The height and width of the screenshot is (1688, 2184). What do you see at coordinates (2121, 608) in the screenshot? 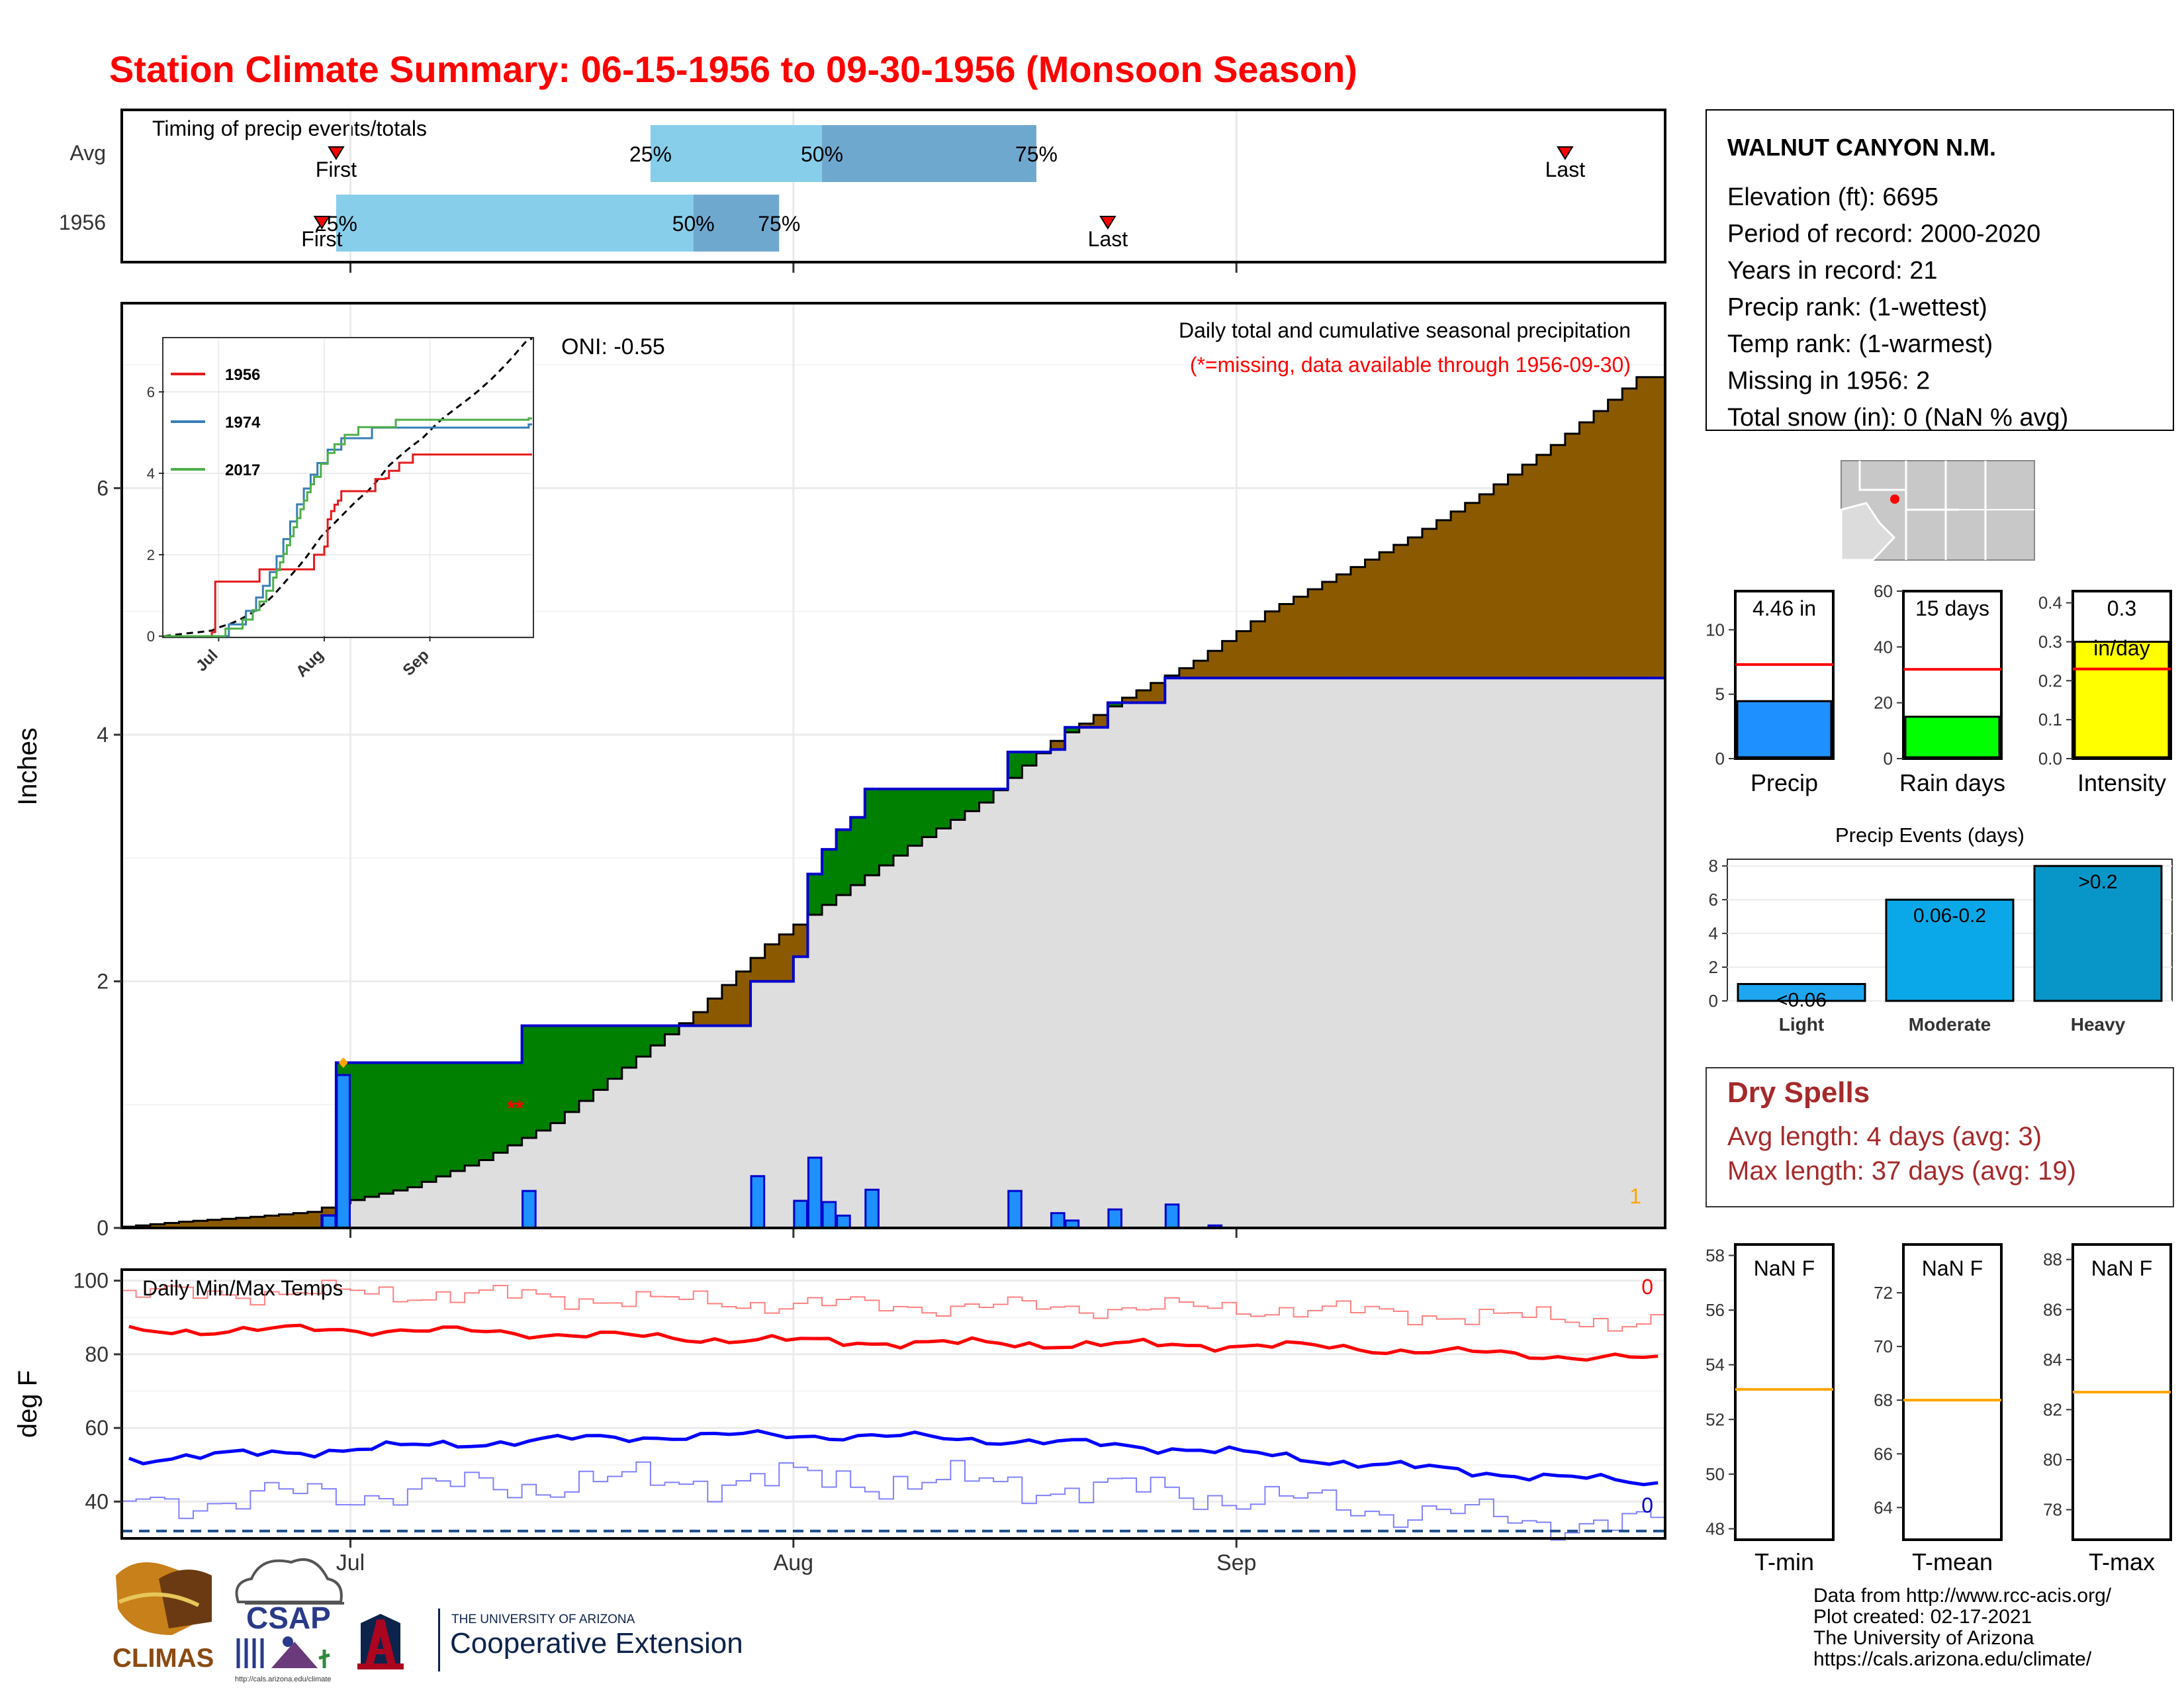
I see `summary-value-label-2: 0.3` at bounding box center [2121, 608].